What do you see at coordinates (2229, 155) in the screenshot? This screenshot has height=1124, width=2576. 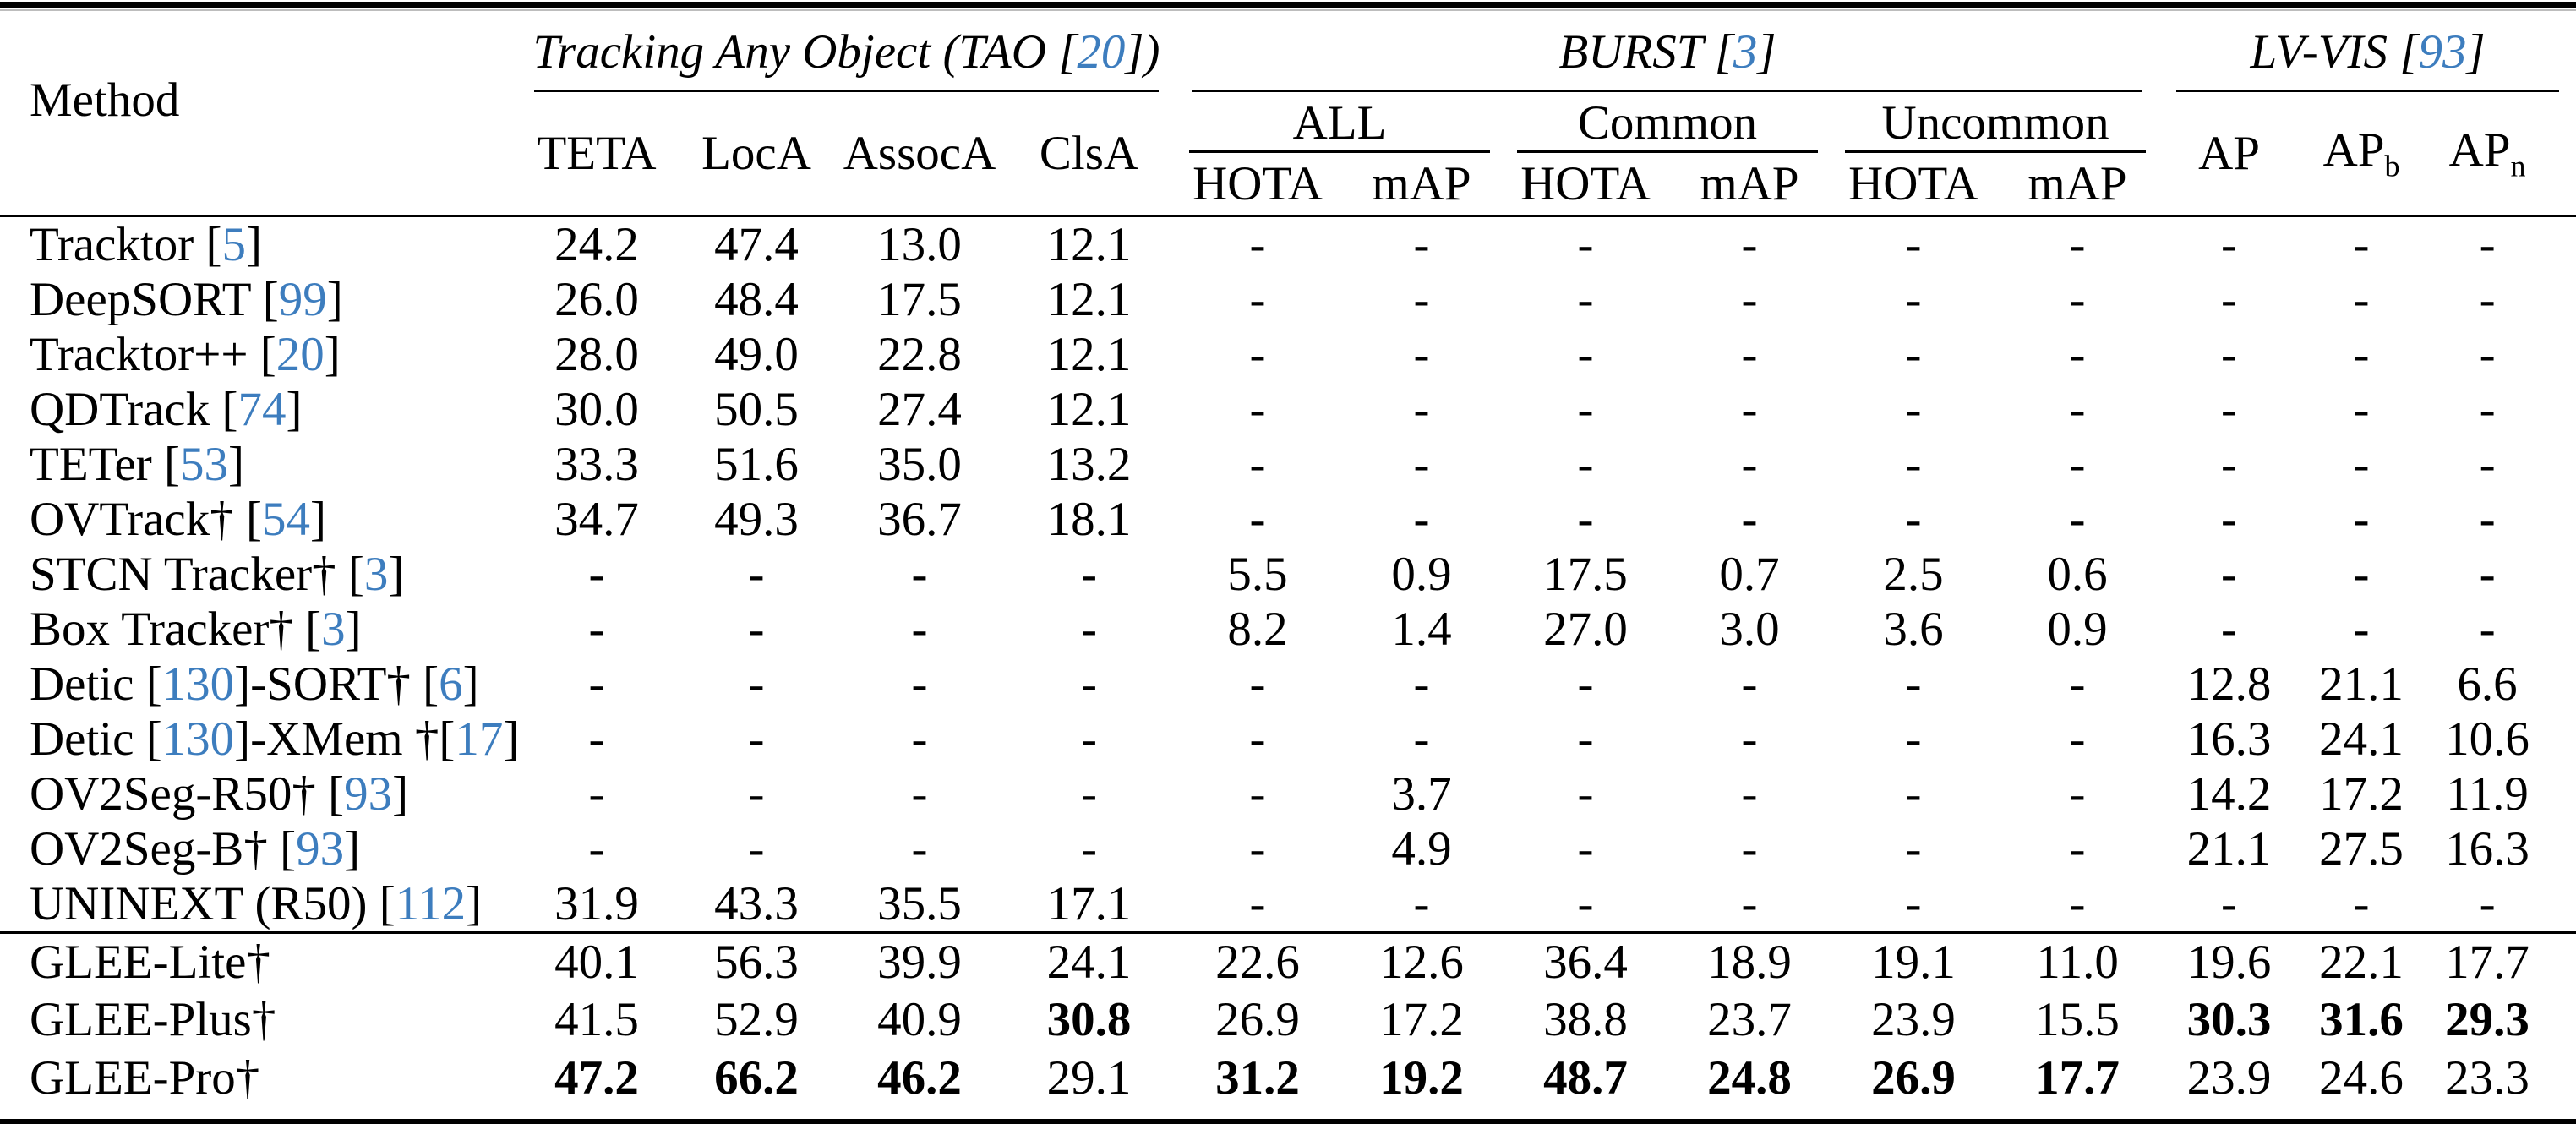 I see `col-header-ap: AP` at bounding box center [2229, 155].